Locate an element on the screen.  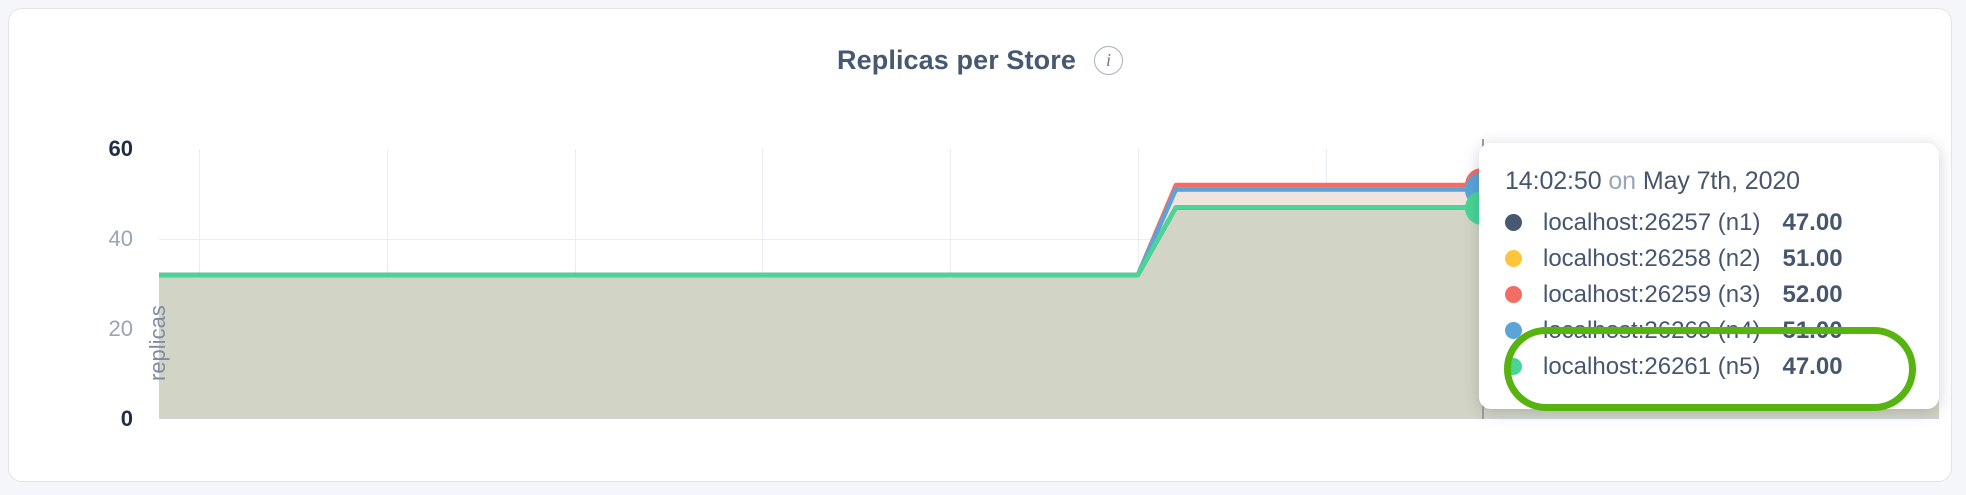
y-tick-label: 60 is located at coordinates (120, 148).